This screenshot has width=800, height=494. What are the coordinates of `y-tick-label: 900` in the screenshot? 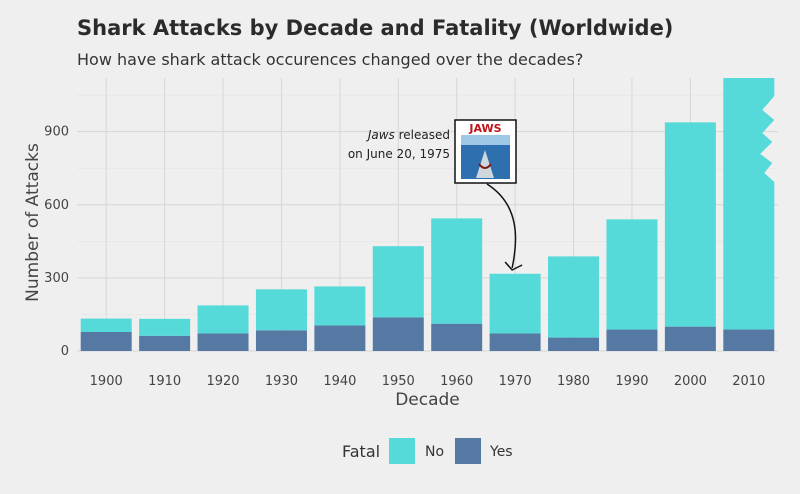 It's located at (56, 132).